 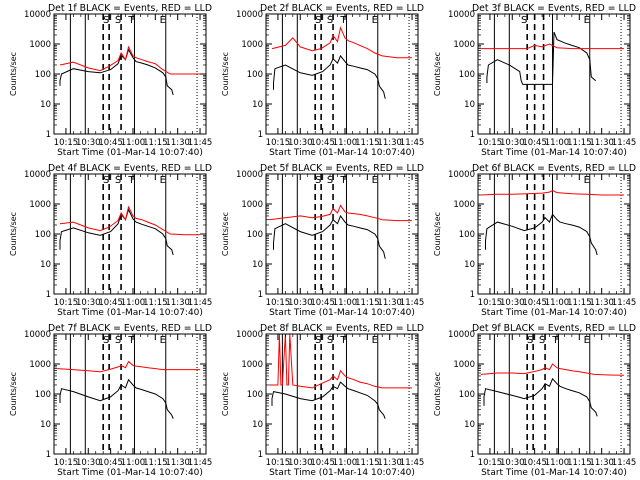 What do you see at coordinates (554, 168) in the screenshot?
I see `panel-title: Det 6f BLACK = Events, RED = LLD` at bounding box center [554, 168].